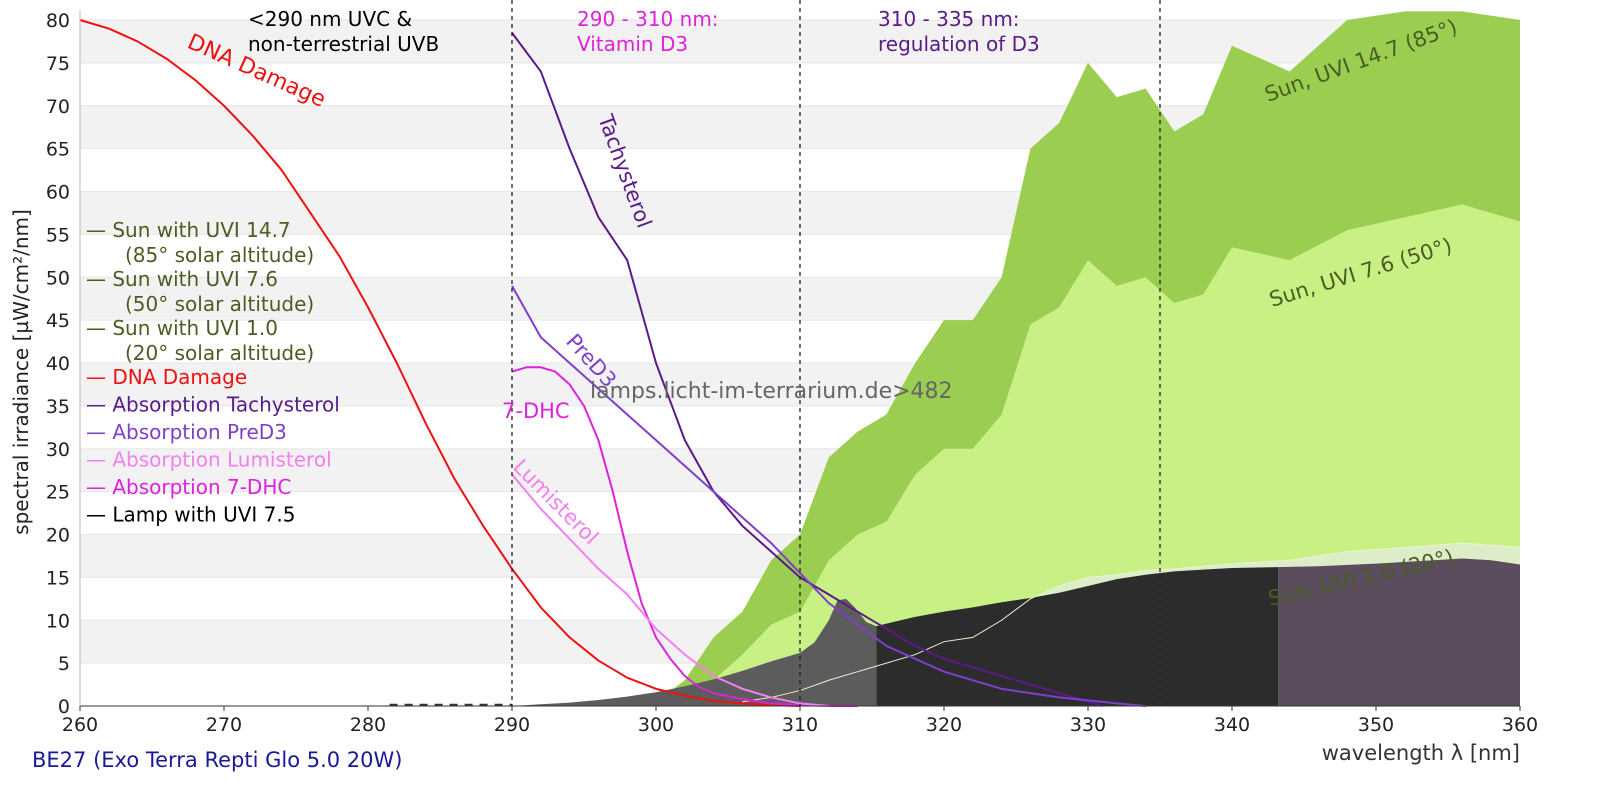 This screenshot has height=800, width=1600. I want to click on region-label-line: regulation of D3, so click(959, 44).